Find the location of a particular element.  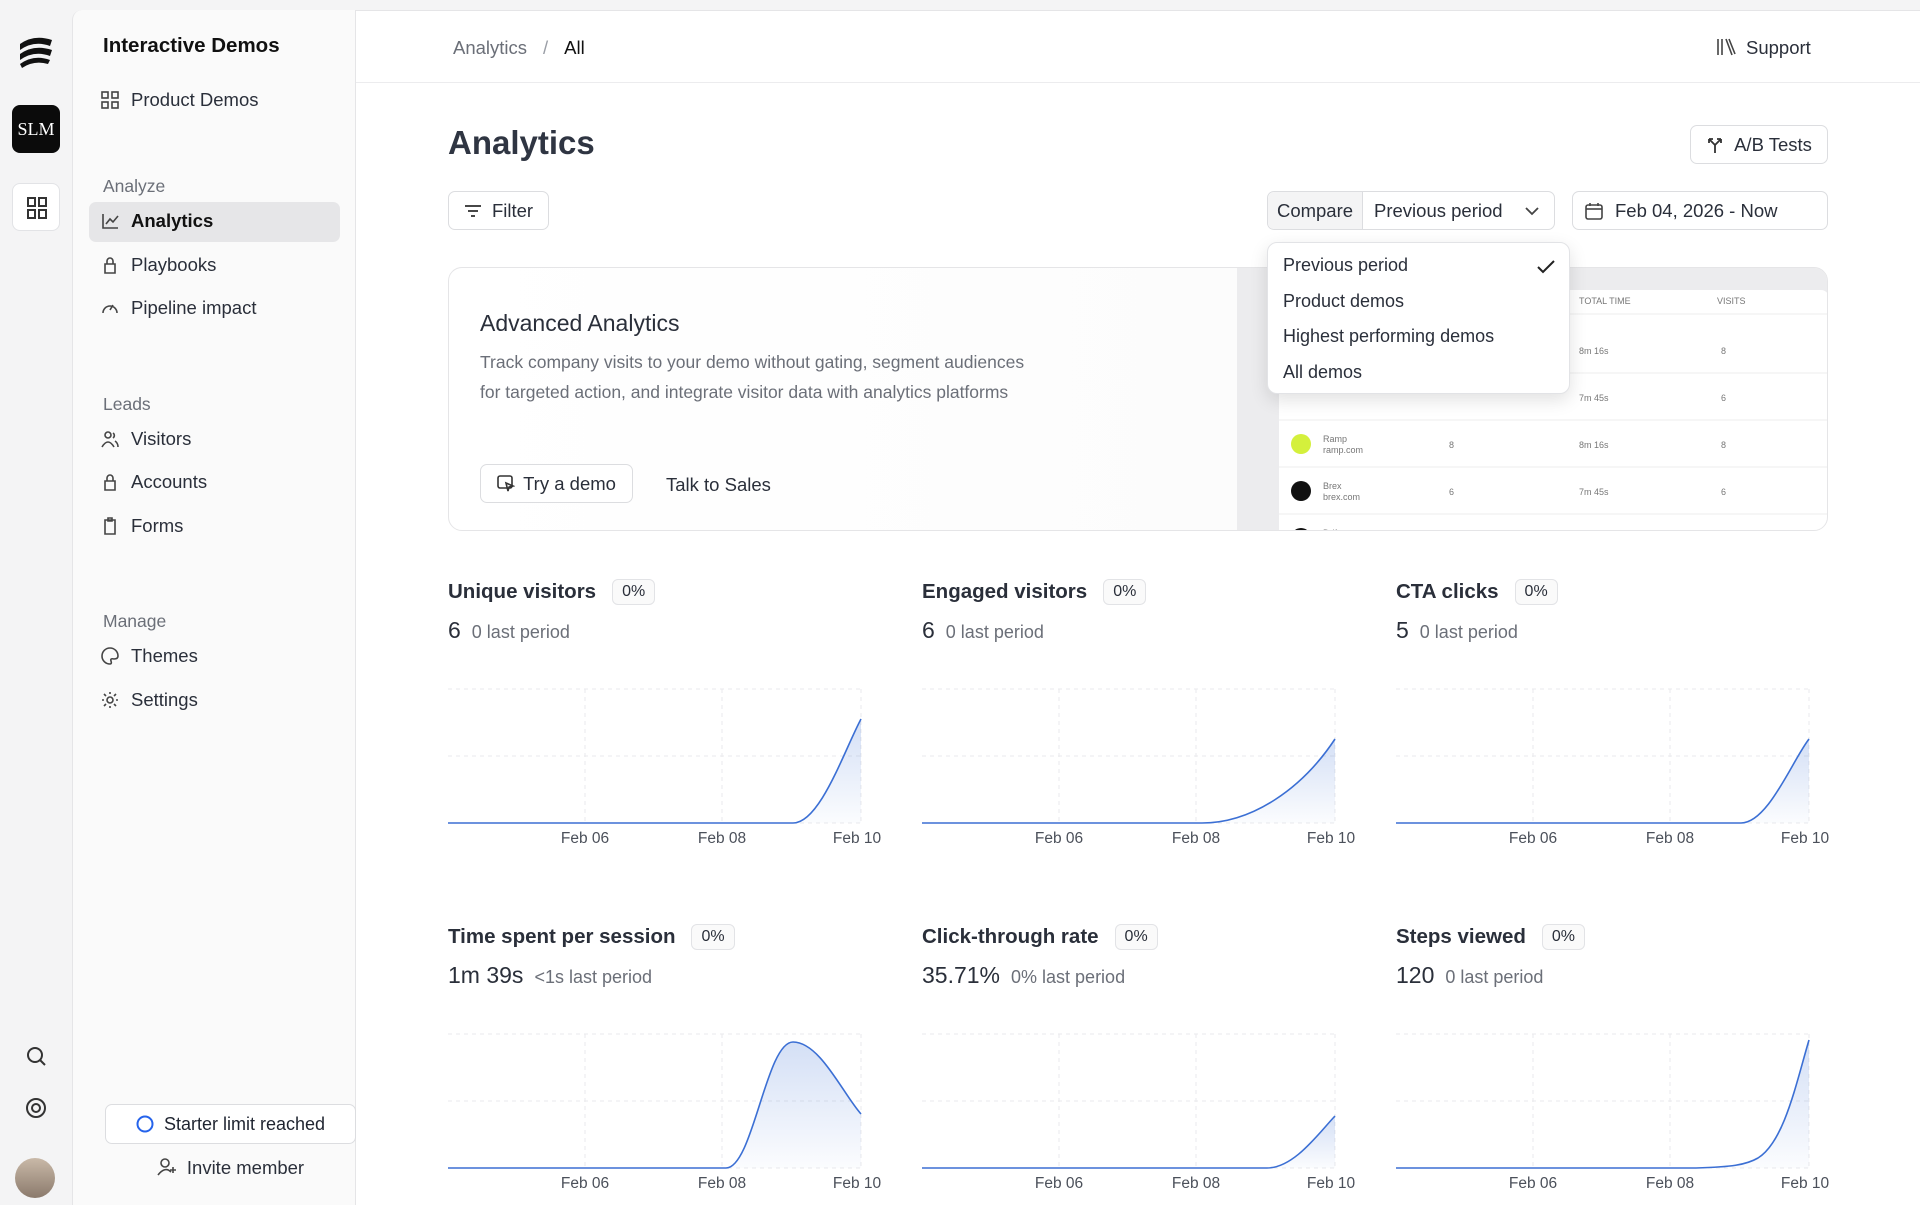

nav-item: Settings is located at coordinates (149, 700).